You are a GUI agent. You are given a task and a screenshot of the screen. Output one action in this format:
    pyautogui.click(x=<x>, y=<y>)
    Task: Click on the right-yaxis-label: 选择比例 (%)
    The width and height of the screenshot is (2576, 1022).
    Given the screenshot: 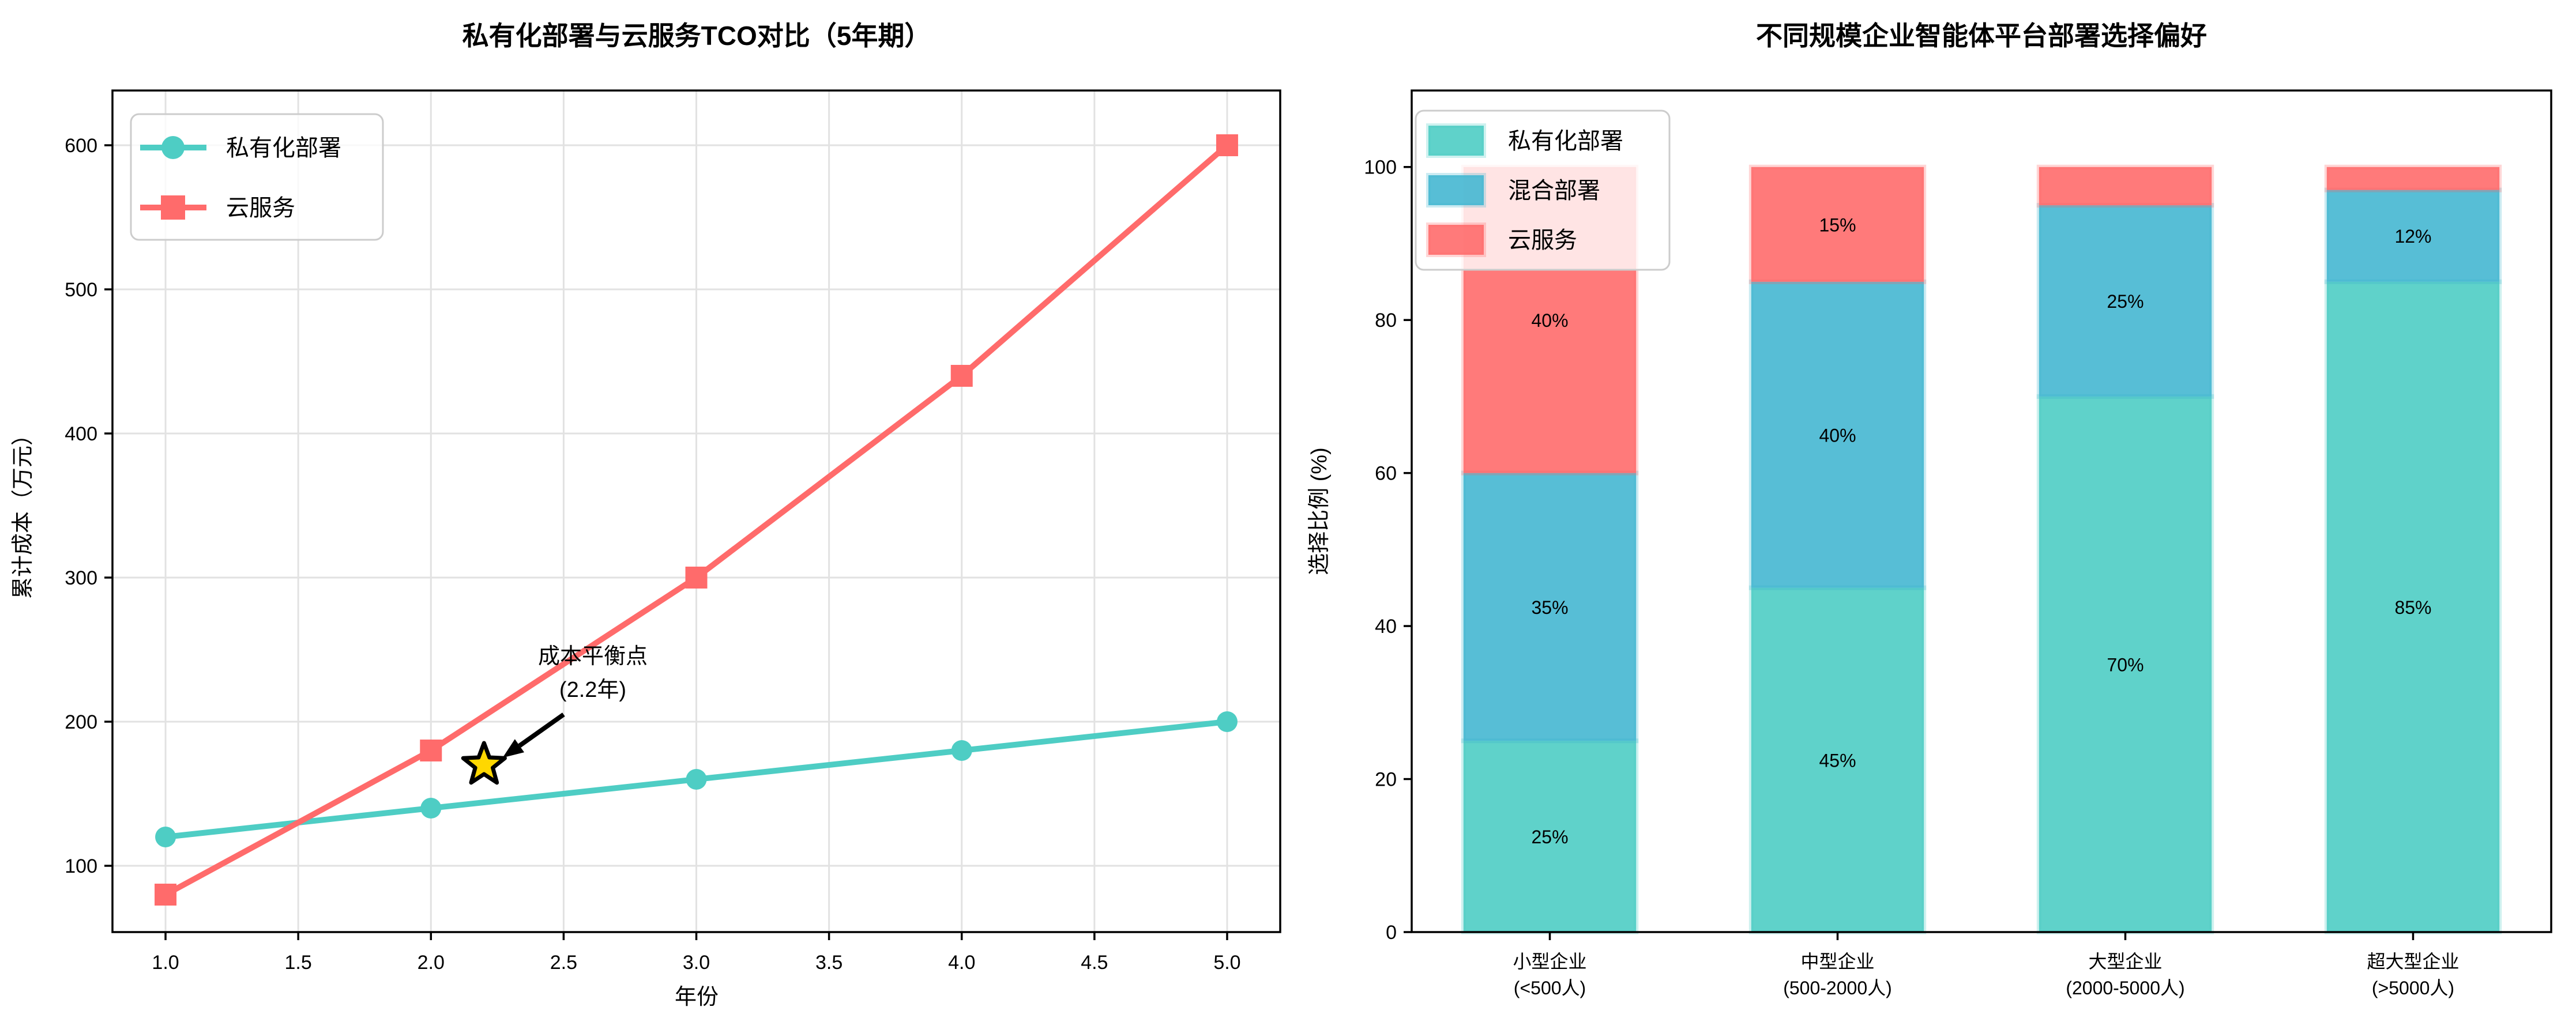 What is the action you would take?
    pyautogui.click(x=1319, y=511)
    